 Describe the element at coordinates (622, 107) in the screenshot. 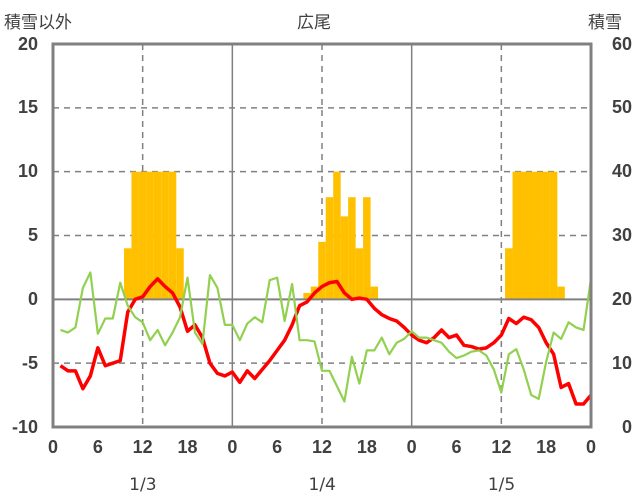

I see `right-tick-label: 50` at that location.